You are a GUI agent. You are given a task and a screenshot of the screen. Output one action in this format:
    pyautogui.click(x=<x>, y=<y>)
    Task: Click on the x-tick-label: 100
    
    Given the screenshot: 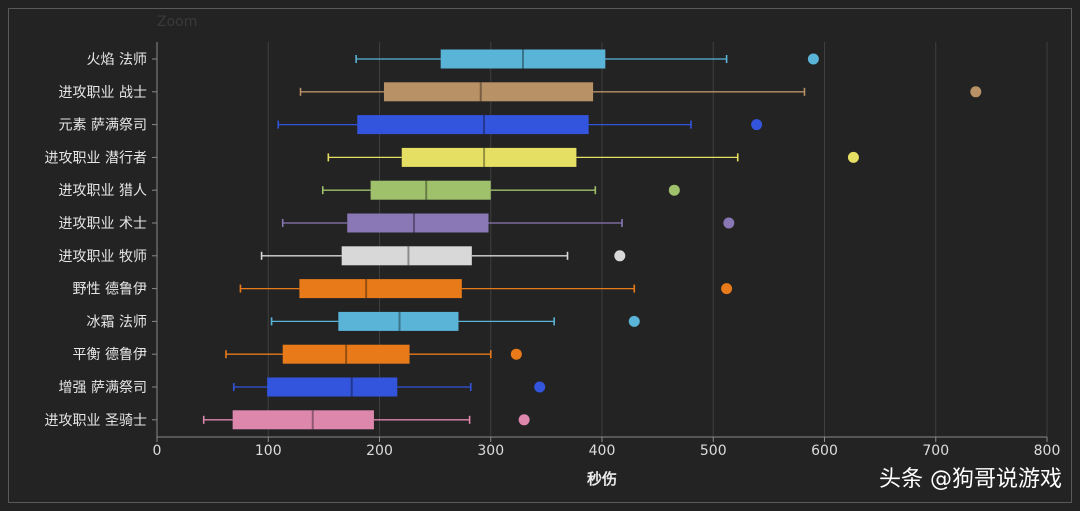 What is the action you would take?
    pyautogui.click(x=268, y=451)
    